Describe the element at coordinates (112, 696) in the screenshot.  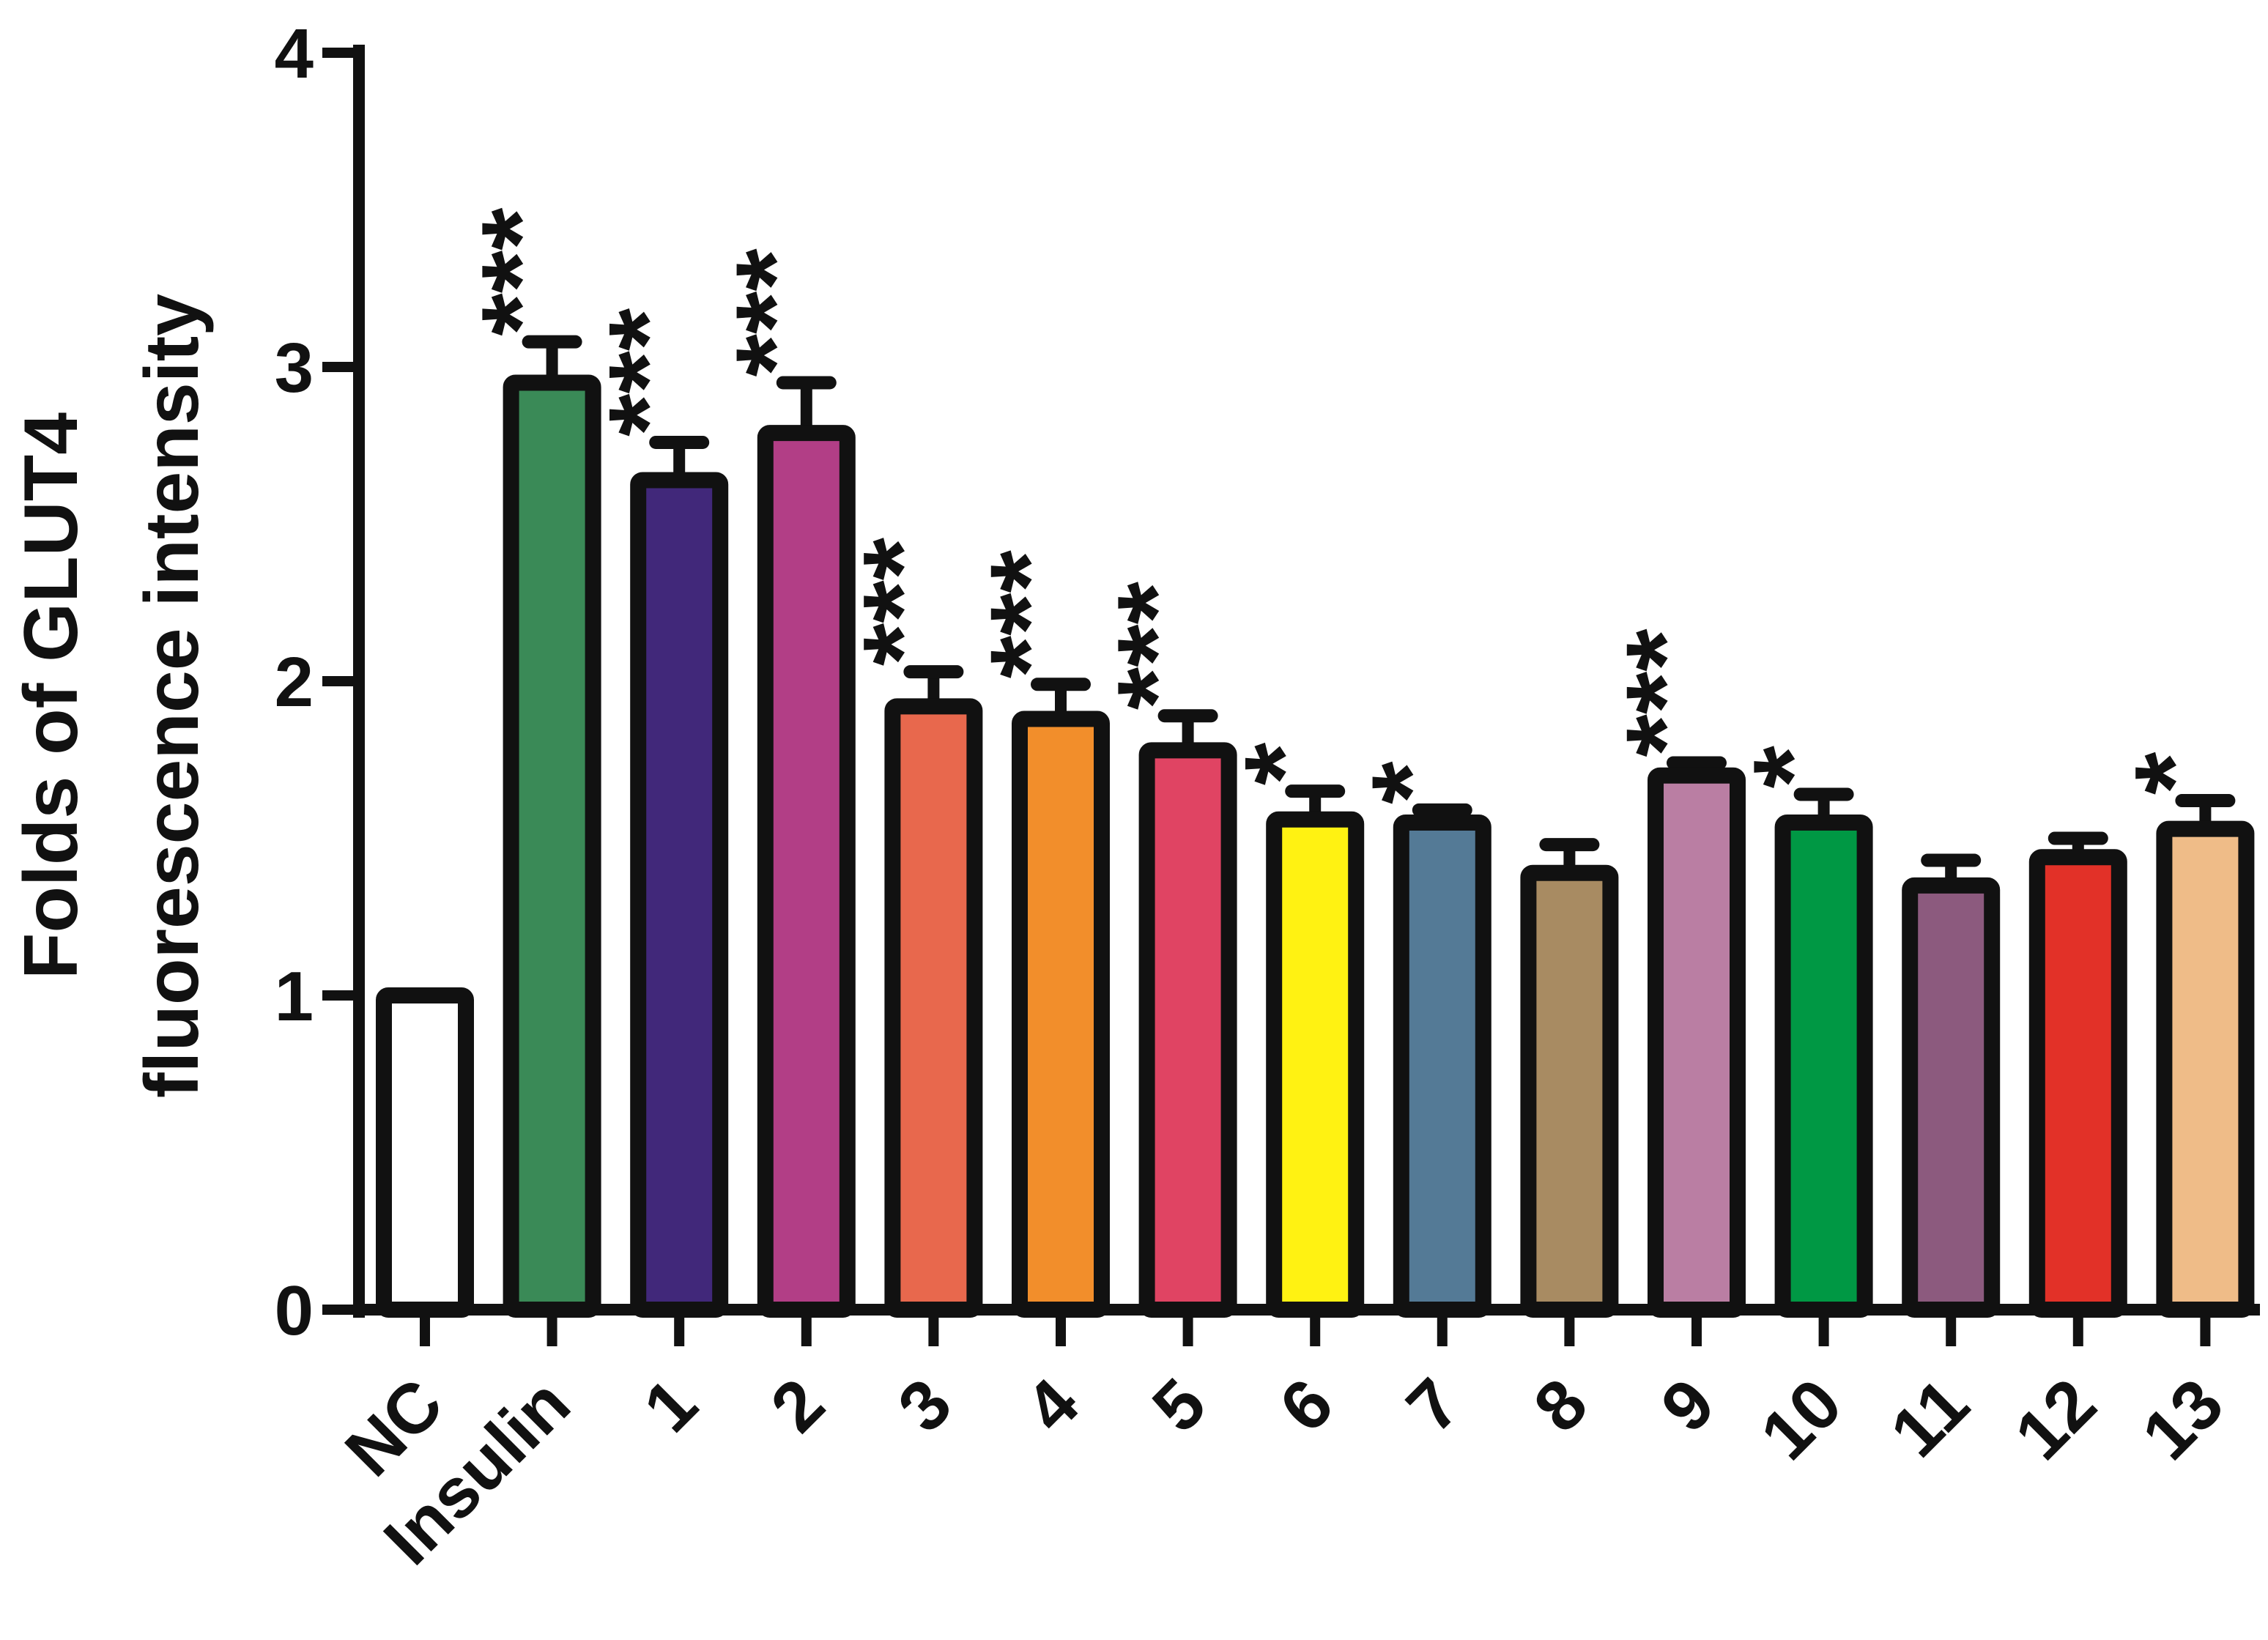
I see `y-axis-label: Folds of GLUT4 fluorescence intensity` at that location.